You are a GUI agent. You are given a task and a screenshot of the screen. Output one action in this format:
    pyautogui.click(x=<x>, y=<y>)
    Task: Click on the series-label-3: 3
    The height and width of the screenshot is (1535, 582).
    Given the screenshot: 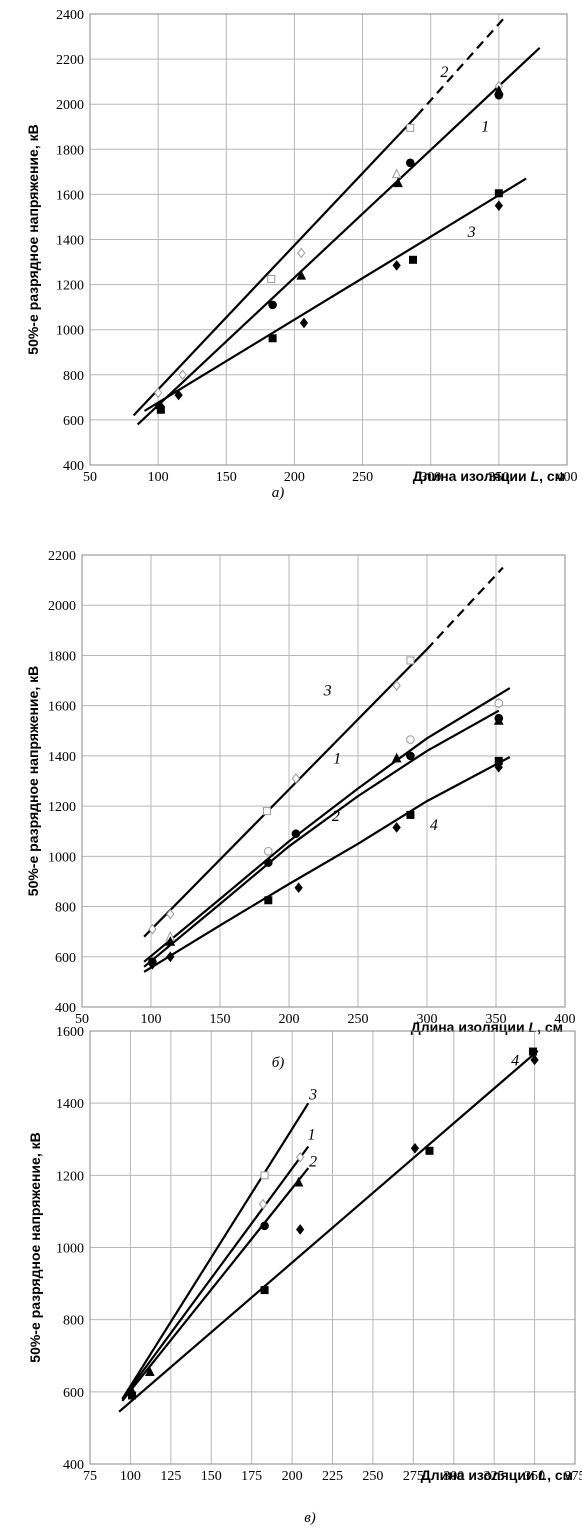 What is the action you would take?
    pyautogui.click(x=471, y=232)
    